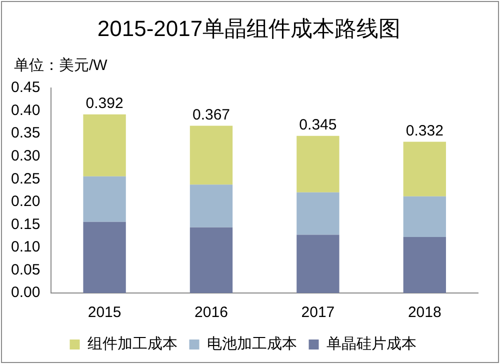 The width and height of the screenshot is (500, 364). What do you see at coordinates (25, 110) in the screenshot?
I see `y-tick-label: 0.40` at bounding box center [25, 110].